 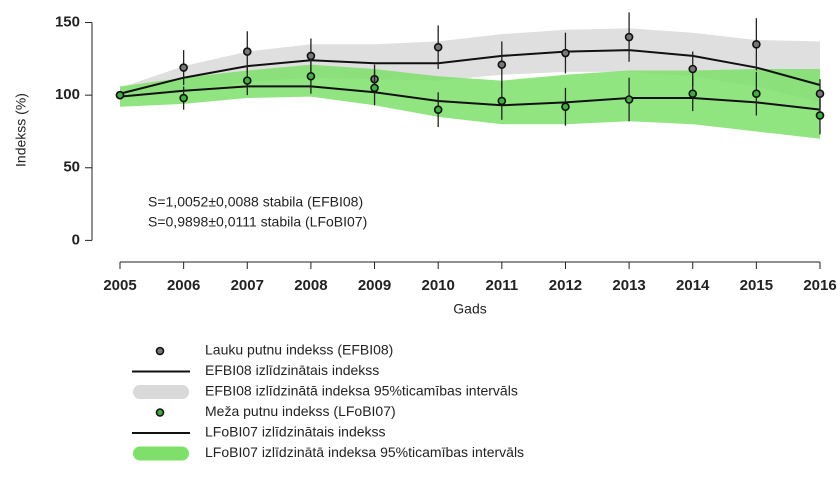 What do you see at coordinates (374, 285) in the screenshot?
I see `x-tick-label: 2009` at bounding box center [374, 285].